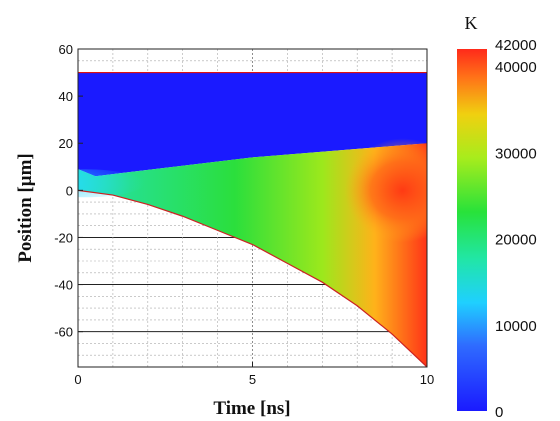  What do you see at coordinates (111, 183) in the screenshot?
I see `cool-zone` at bounding box center [111, 183].